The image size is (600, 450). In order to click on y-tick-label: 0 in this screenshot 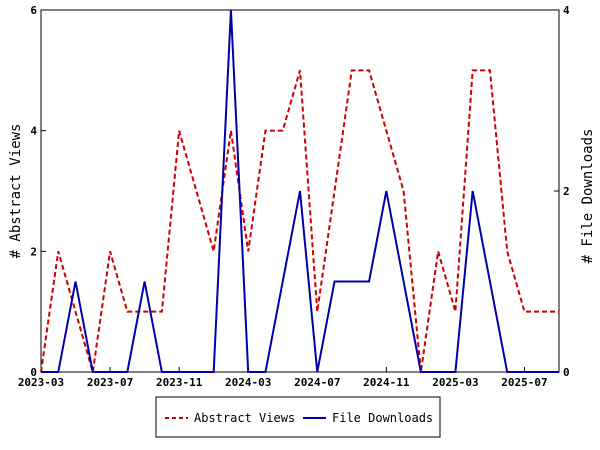, I will do `click(33, 372)`.